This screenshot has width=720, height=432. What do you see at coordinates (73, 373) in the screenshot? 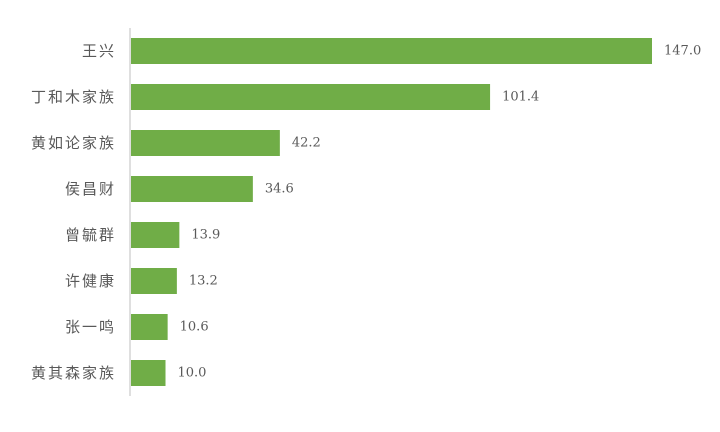
I see `category-label: 黄其森家族` at bounding box center [73, 373].